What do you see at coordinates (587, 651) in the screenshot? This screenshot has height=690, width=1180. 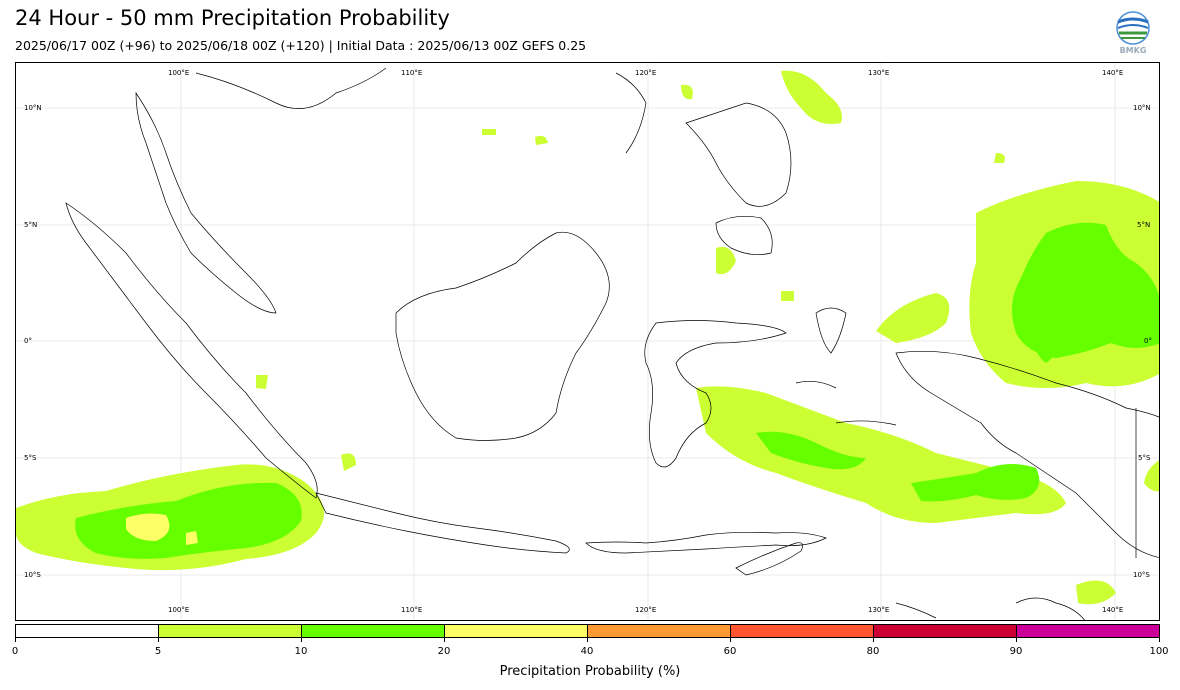 I see `colorbar-tick: 40` at bounding box center [587, 651].